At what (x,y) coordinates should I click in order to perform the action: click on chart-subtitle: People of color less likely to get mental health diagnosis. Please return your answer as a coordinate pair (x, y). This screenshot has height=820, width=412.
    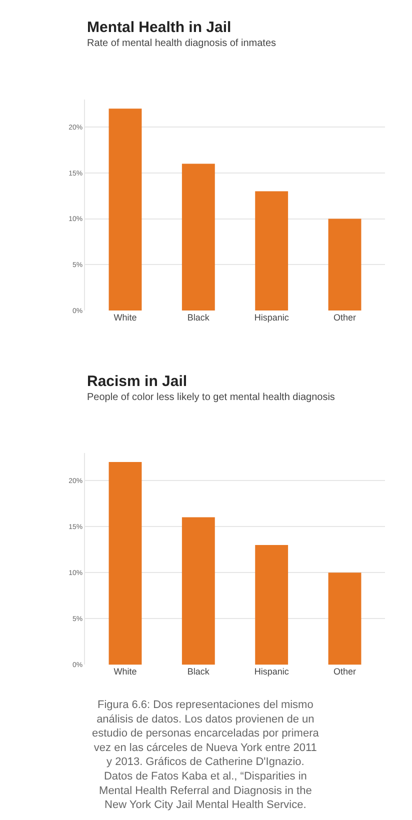
    Looking at the image, I should click on (211, 397).